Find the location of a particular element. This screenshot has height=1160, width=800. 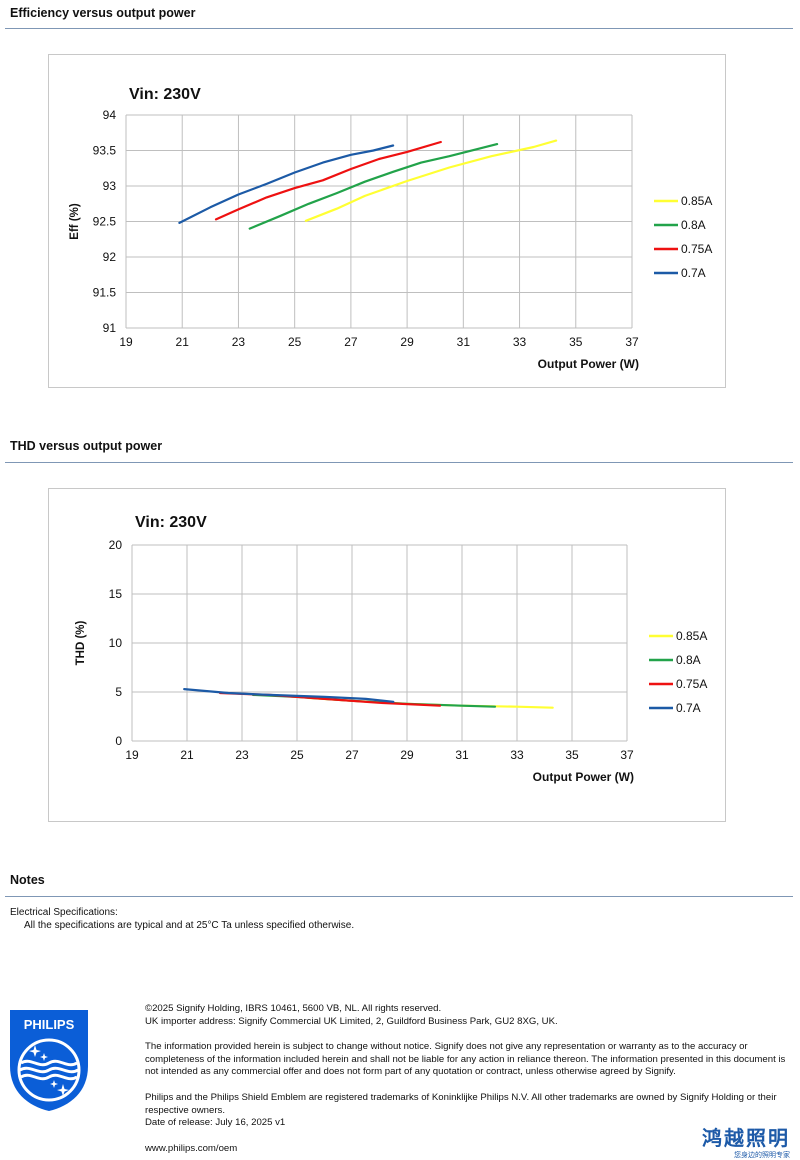

footer-release-date: Date of release: July 16, 2025 v1 is located at coordinates (215, 1123).